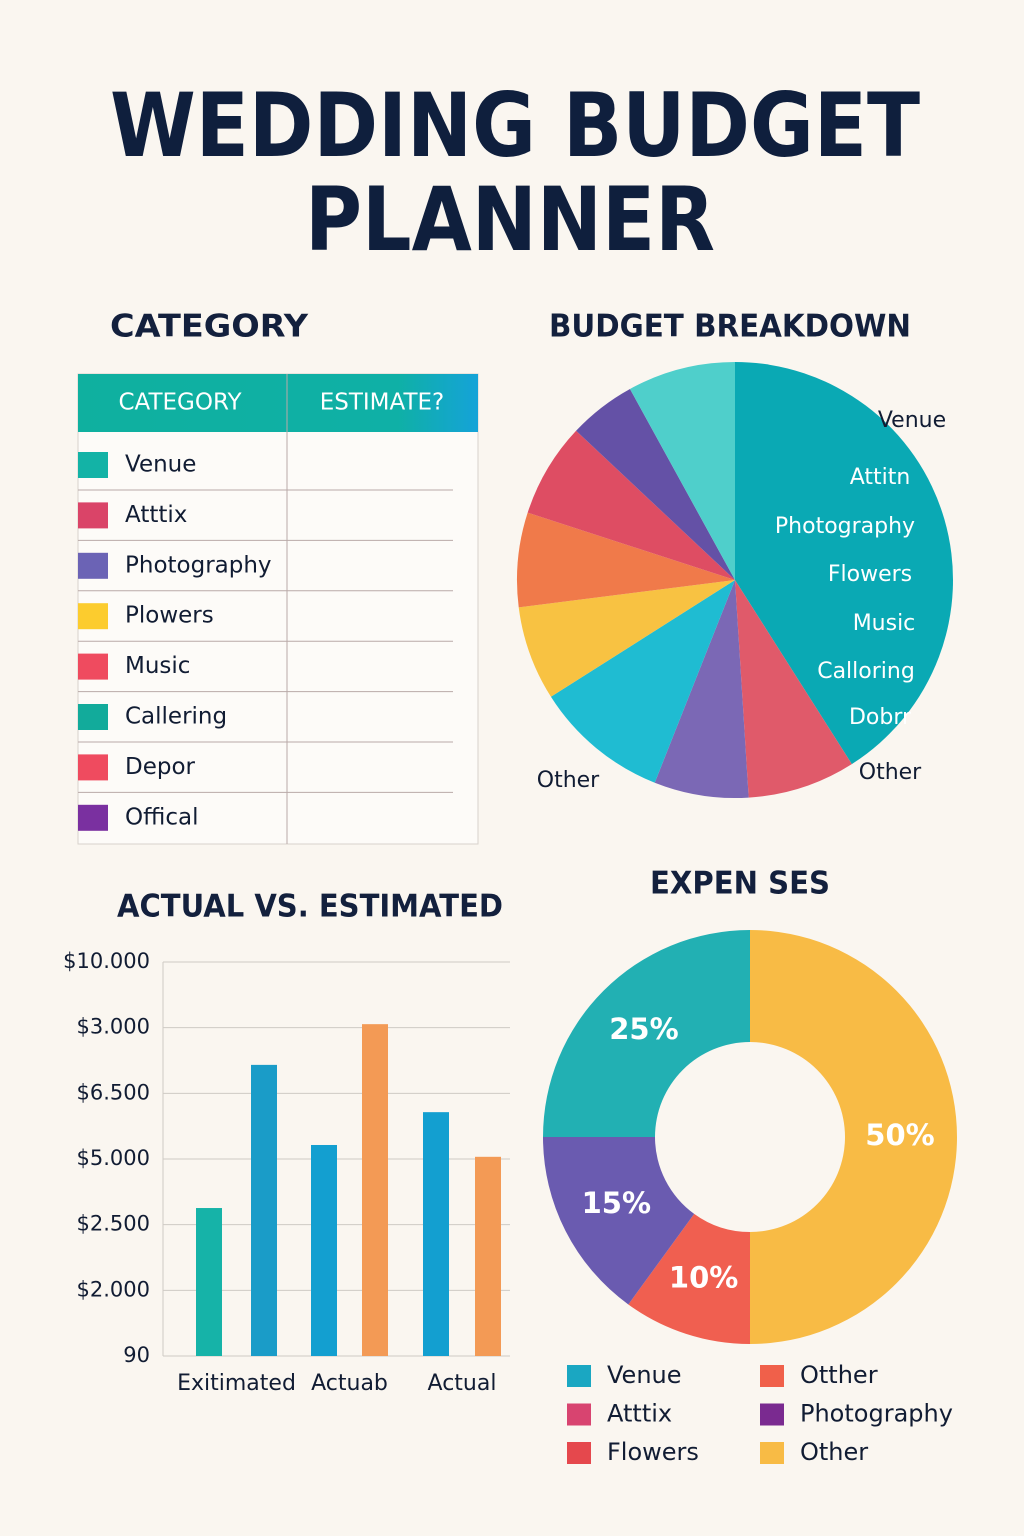 This screenshot has width=1024, height=1536. Describe the element at coordinates (180, 403) in the screenshot. I see `column-header: CATEGORY` at that location.